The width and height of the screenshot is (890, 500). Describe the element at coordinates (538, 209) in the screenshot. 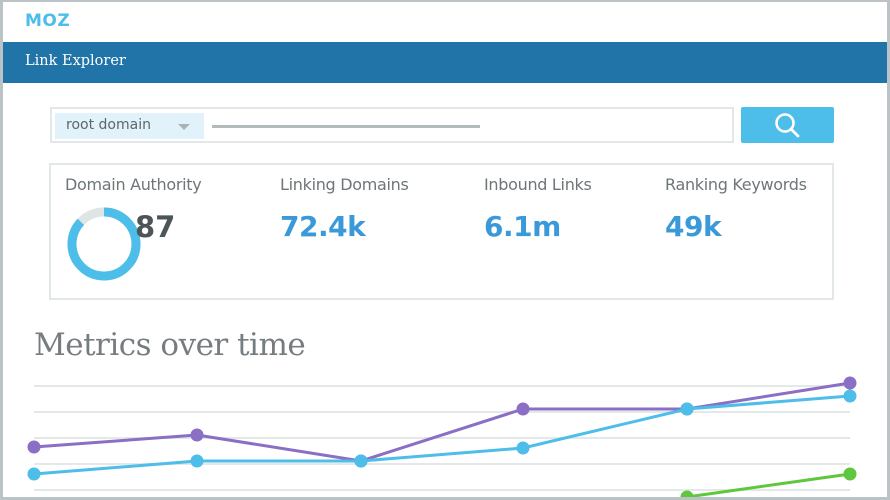

I see `metric-inbound-links: Inbound Links 6.1m` at that location.